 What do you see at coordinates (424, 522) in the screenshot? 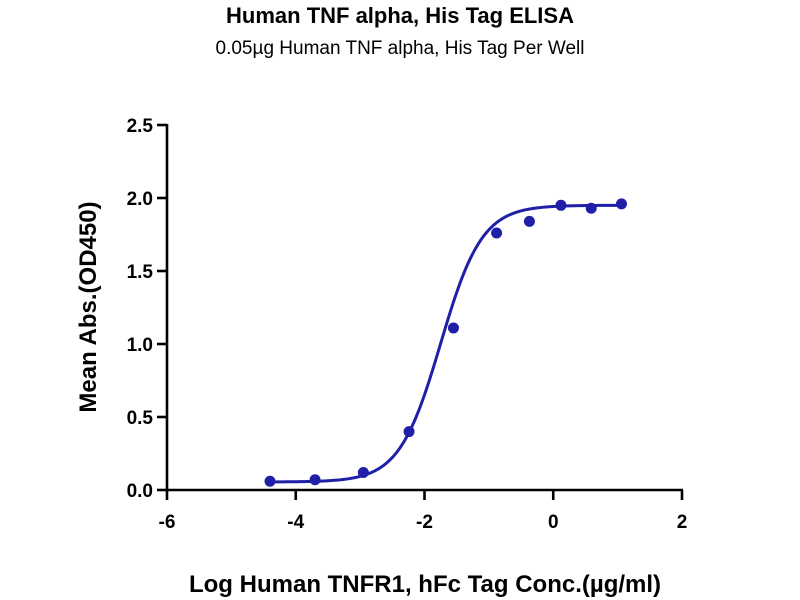
I see `x-tick-label: -2` at bounding box center [424, 522].